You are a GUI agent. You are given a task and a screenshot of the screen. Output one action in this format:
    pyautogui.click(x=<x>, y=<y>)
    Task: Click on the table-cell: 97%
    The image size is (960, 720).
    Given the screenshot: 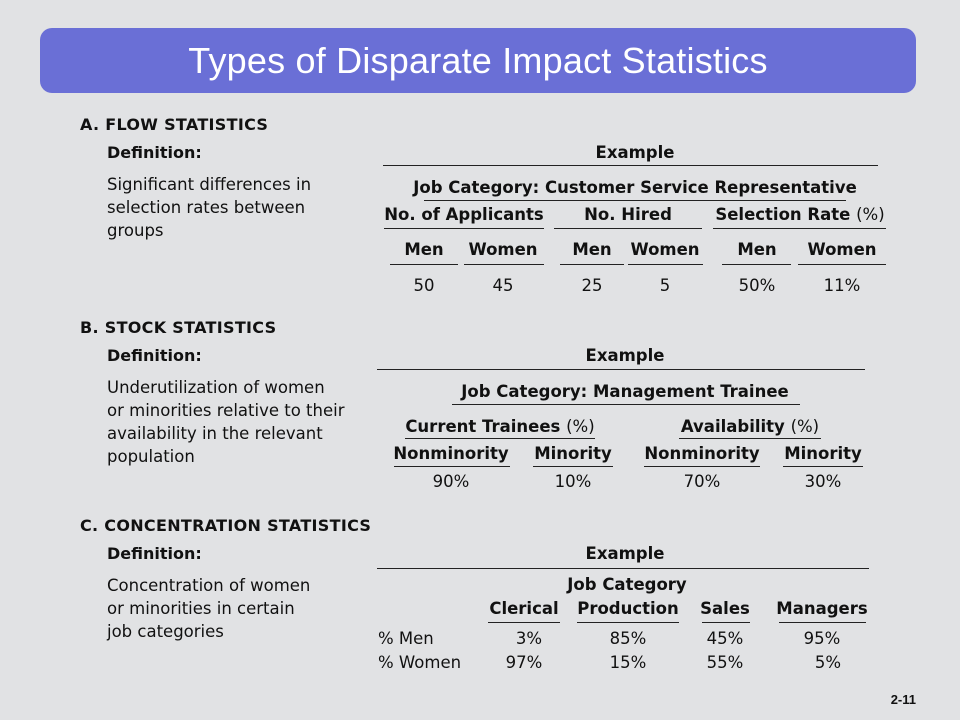 What is the action you would take?
    pyautogui.click(x=524, y=662)
    